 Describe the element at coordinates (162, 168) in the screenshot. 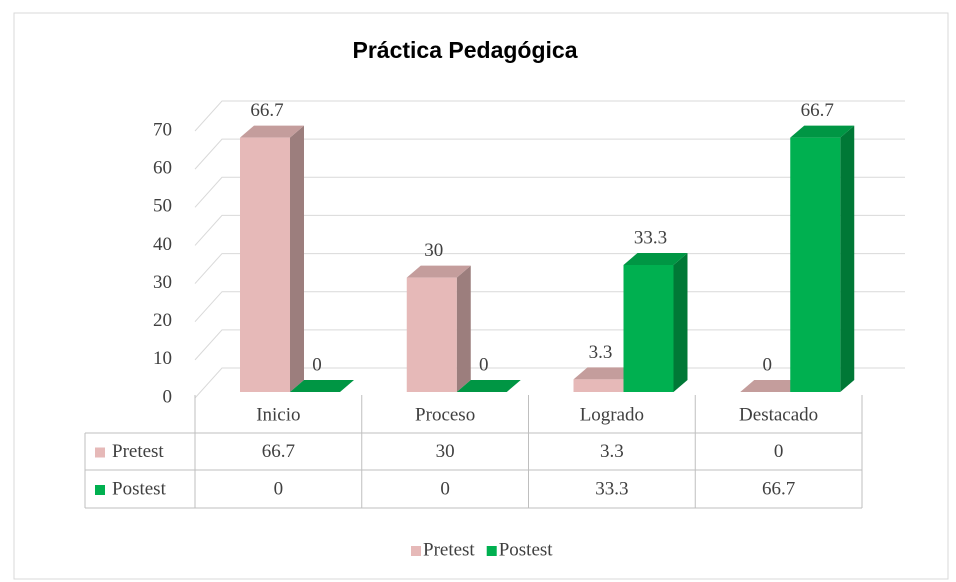

I see `y-tick-label: 60` at that location.